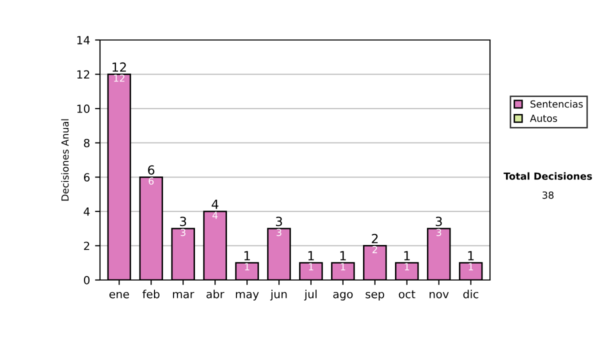  I want to click on x-tick-label: abr, so click(215, 294).